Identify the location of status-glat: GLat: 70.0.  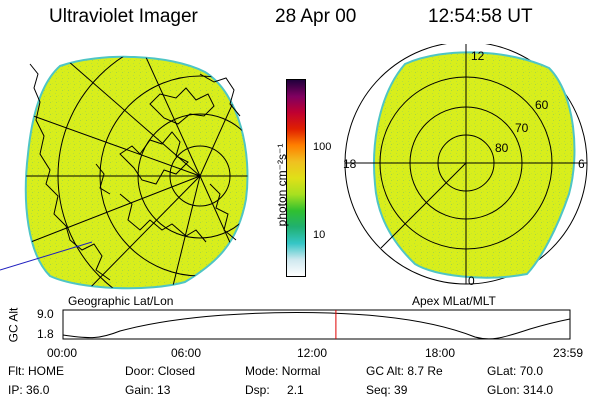
(515, 371).